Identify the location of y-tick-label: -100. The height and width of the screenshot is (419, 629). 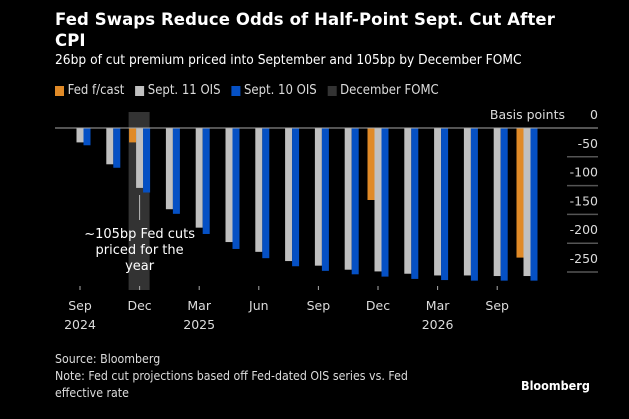
(584, 172).